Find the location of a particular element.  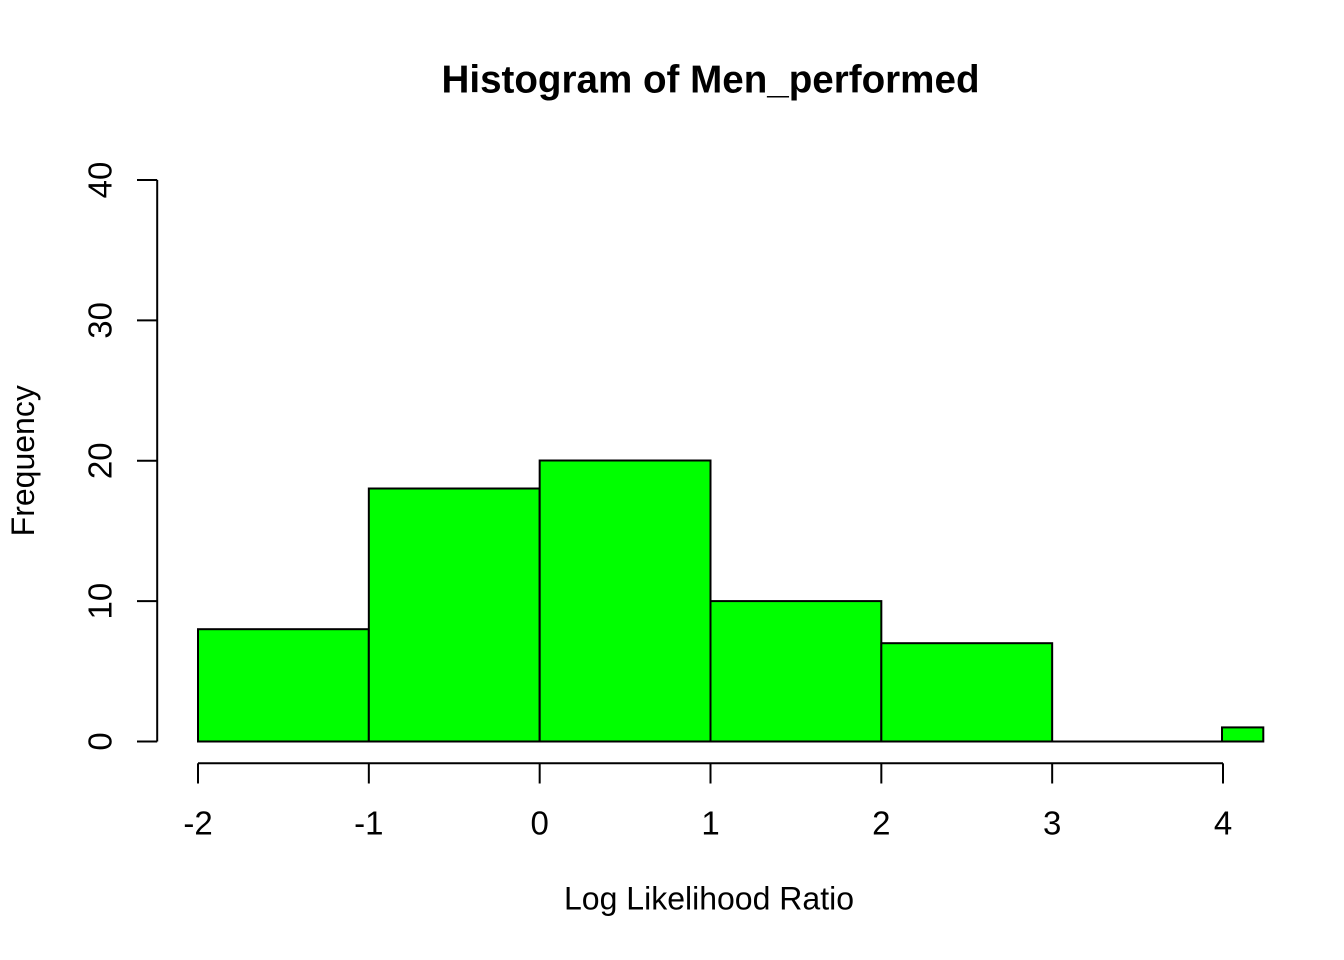

svg-text: -2 is located at coordinates (197, 822).